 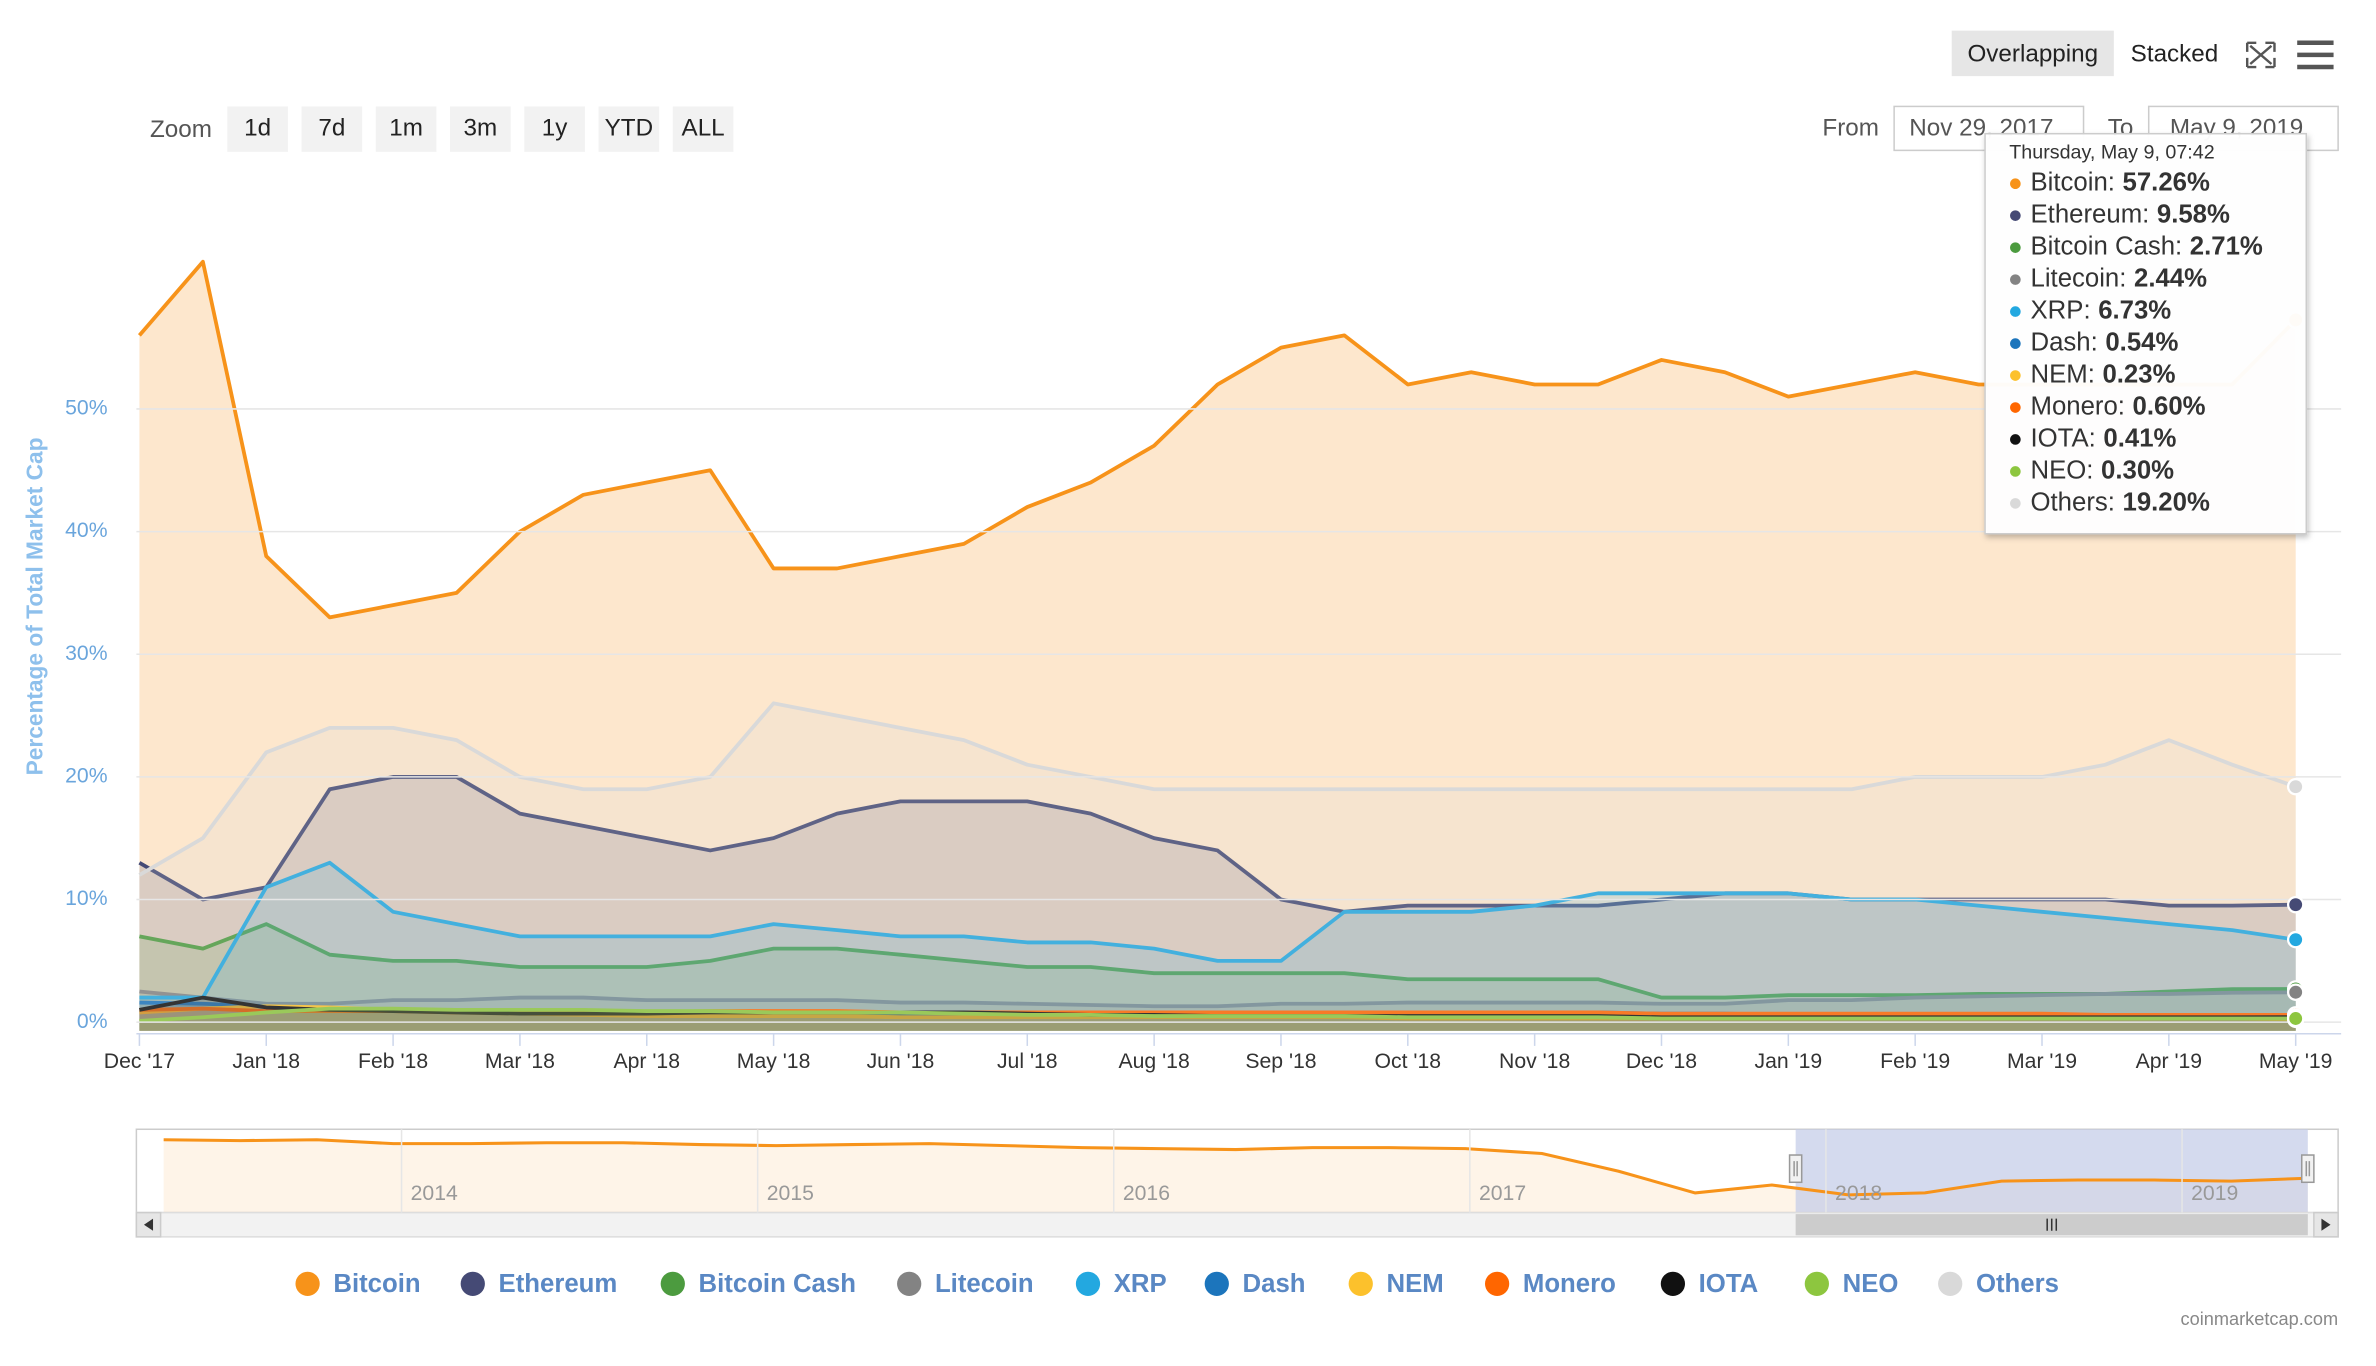 I want to click on legend-label: Ethereum, so click(x=558, y=1284).